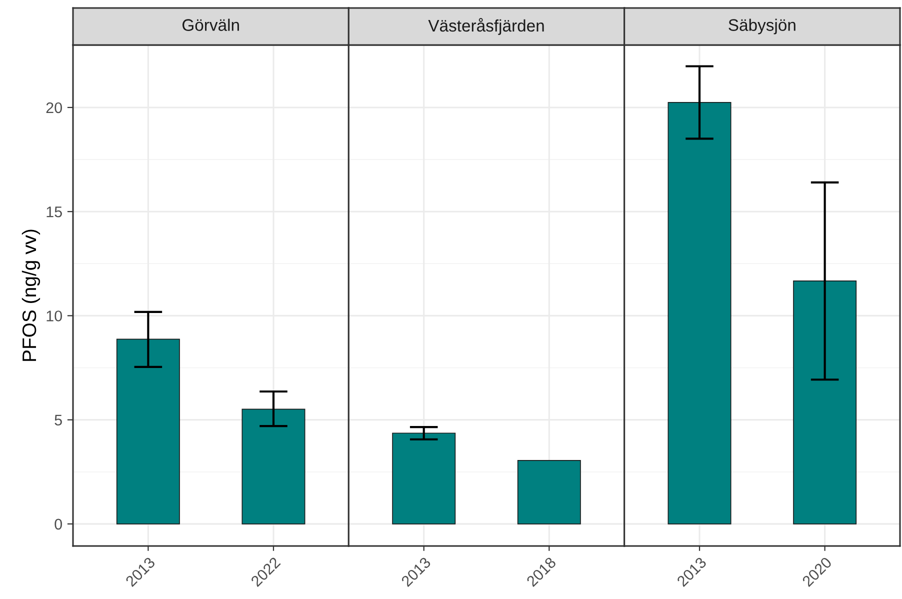 The width and height of the screenshot is (902, 599). Describe the element at coordinates (210, 24) in the screenshot. I see `chart-title: Görväln` at that location.